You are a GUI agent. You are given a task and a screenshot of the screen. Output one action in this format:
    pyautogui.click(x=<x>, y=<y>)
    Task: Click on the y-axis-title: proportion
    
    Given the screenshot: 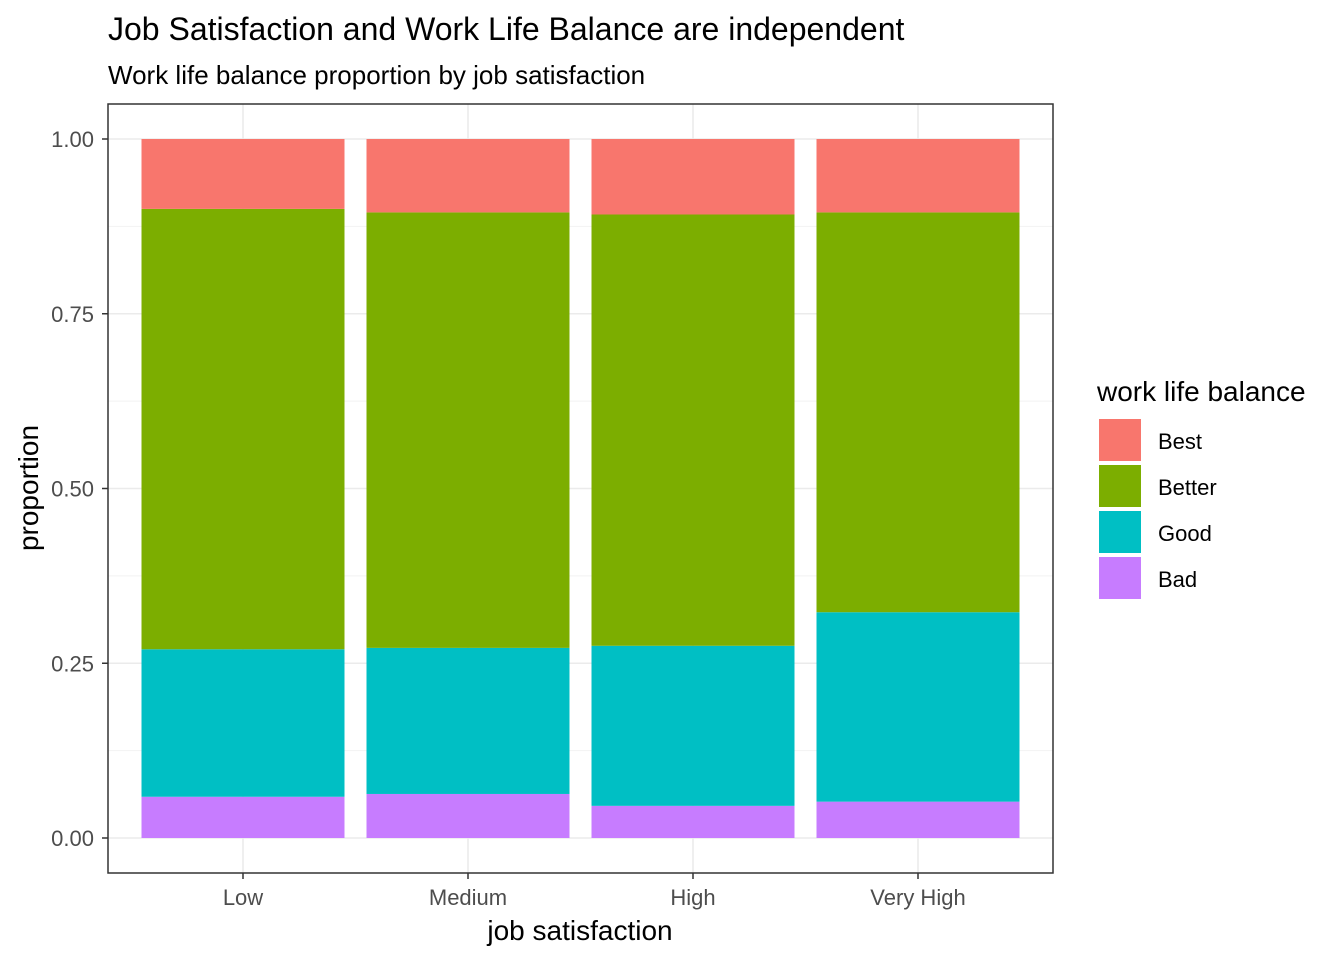 What is the action you would take?
    pyautogui.click(x=28, y=488)
    